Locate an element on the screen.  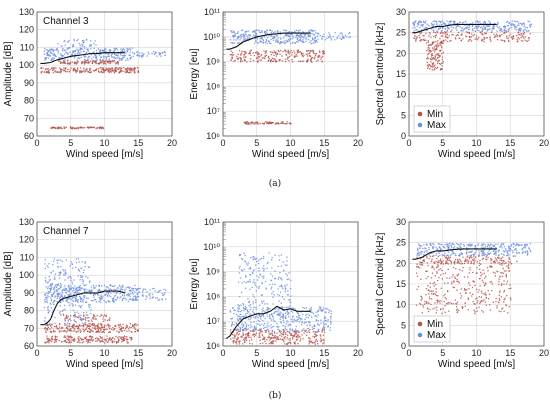
y-tick-label: 100 is located at coordinates (26, 275).